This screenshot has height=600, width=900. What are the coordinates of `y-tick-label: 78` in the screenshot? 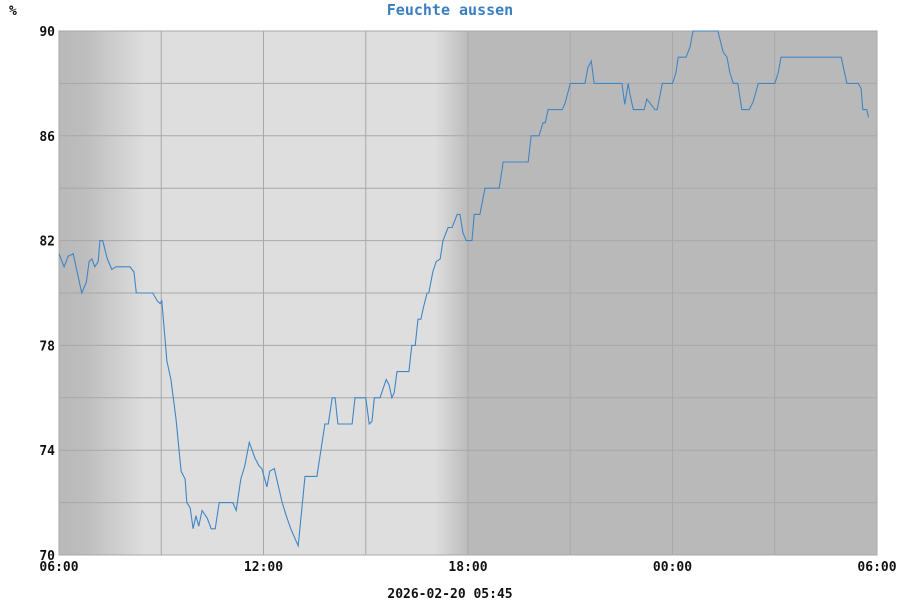 It's located at (47, 346).